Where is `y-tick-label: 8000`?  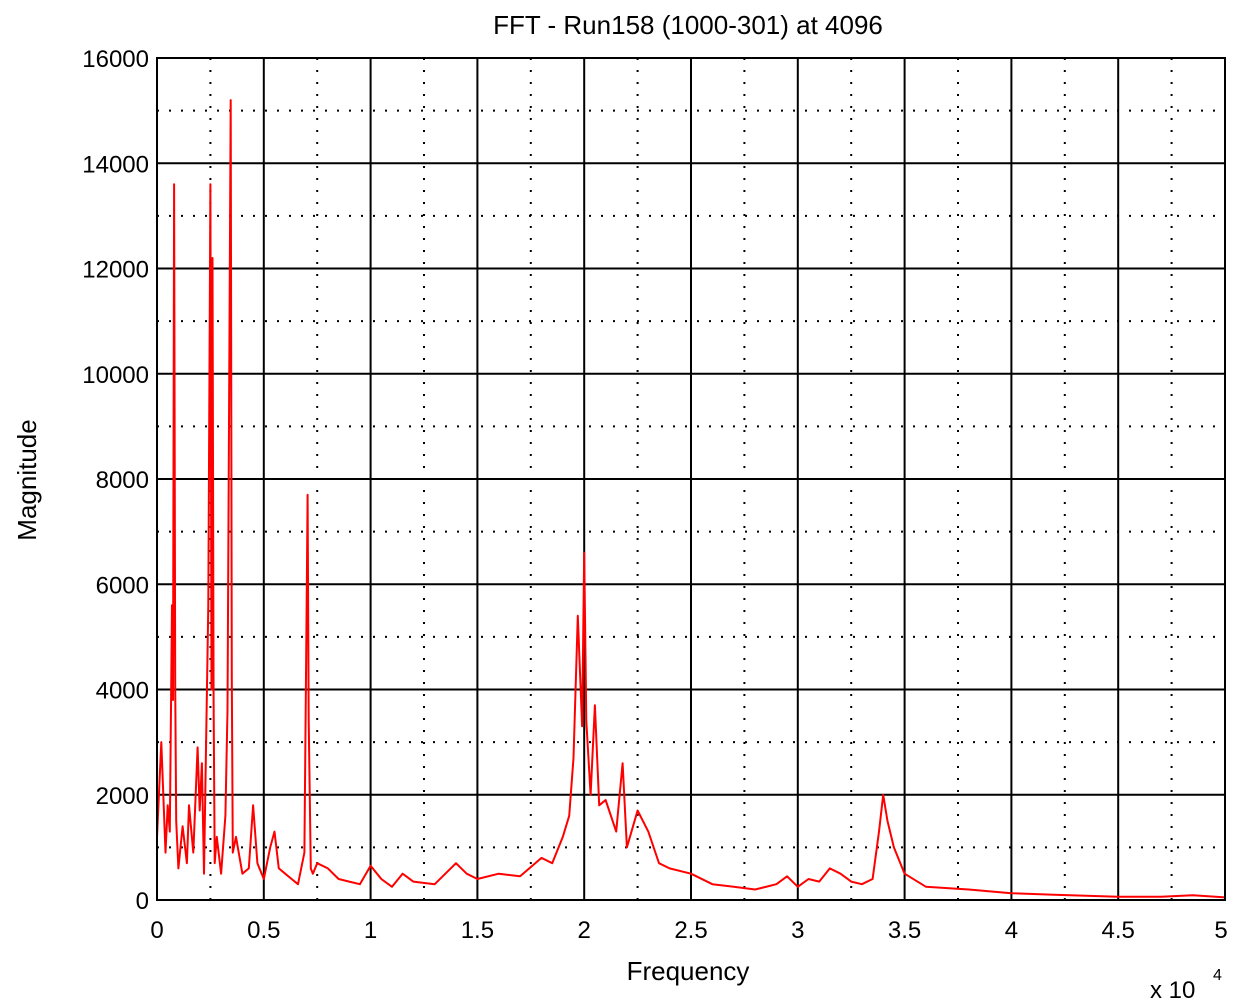 y-tick-label: 8000 is located at coordinates (122, 480).